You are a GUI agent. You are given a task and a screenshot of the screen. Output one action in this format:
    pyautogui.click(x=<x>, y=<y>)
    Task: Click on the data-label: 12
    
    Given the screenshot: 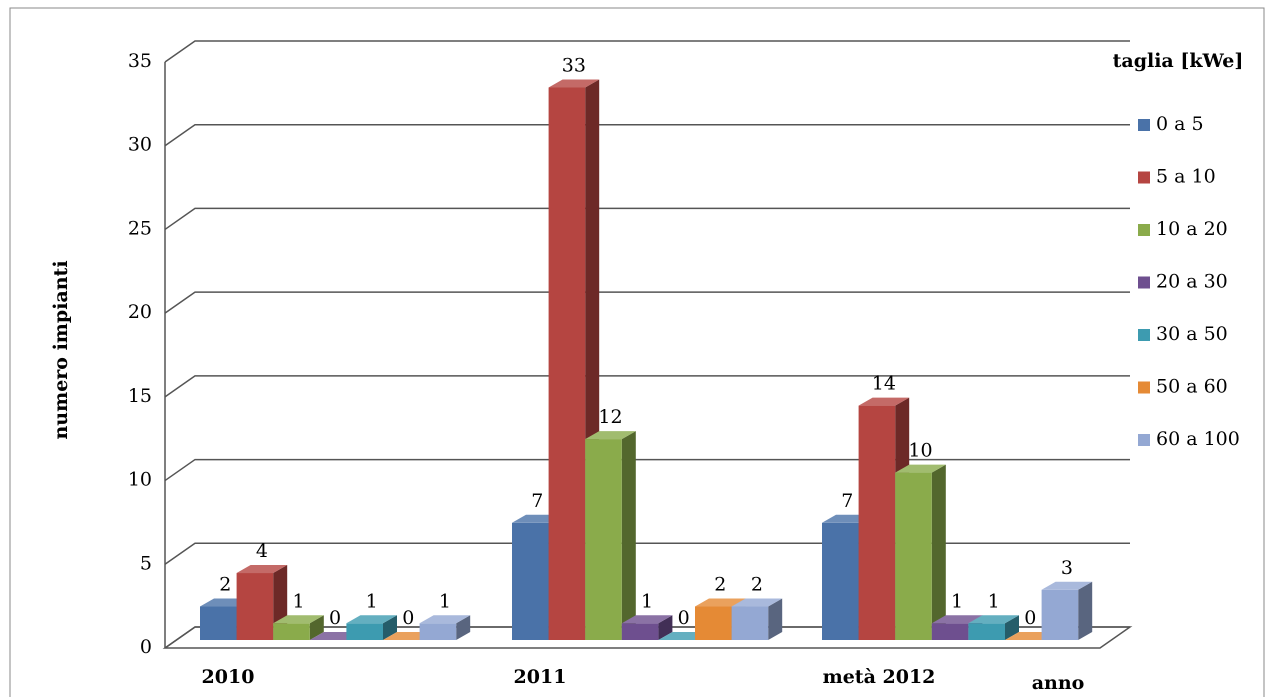 What is the action you would take?
    pyautogui.click(x=610, y=417)
    